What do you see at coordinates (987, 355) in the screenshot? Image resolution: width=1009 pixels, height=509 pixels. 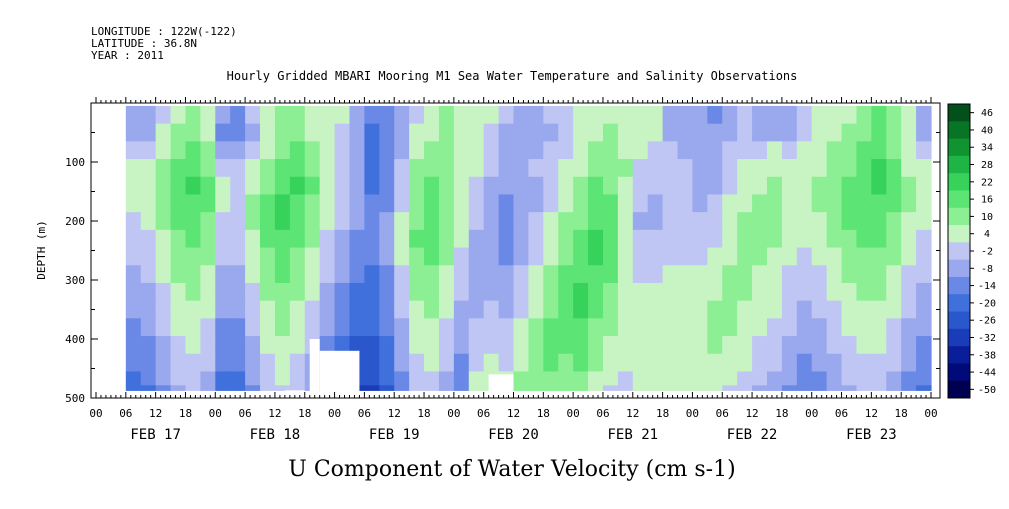 I see `colorbar-label: -38` at bounding box center [987, 355].